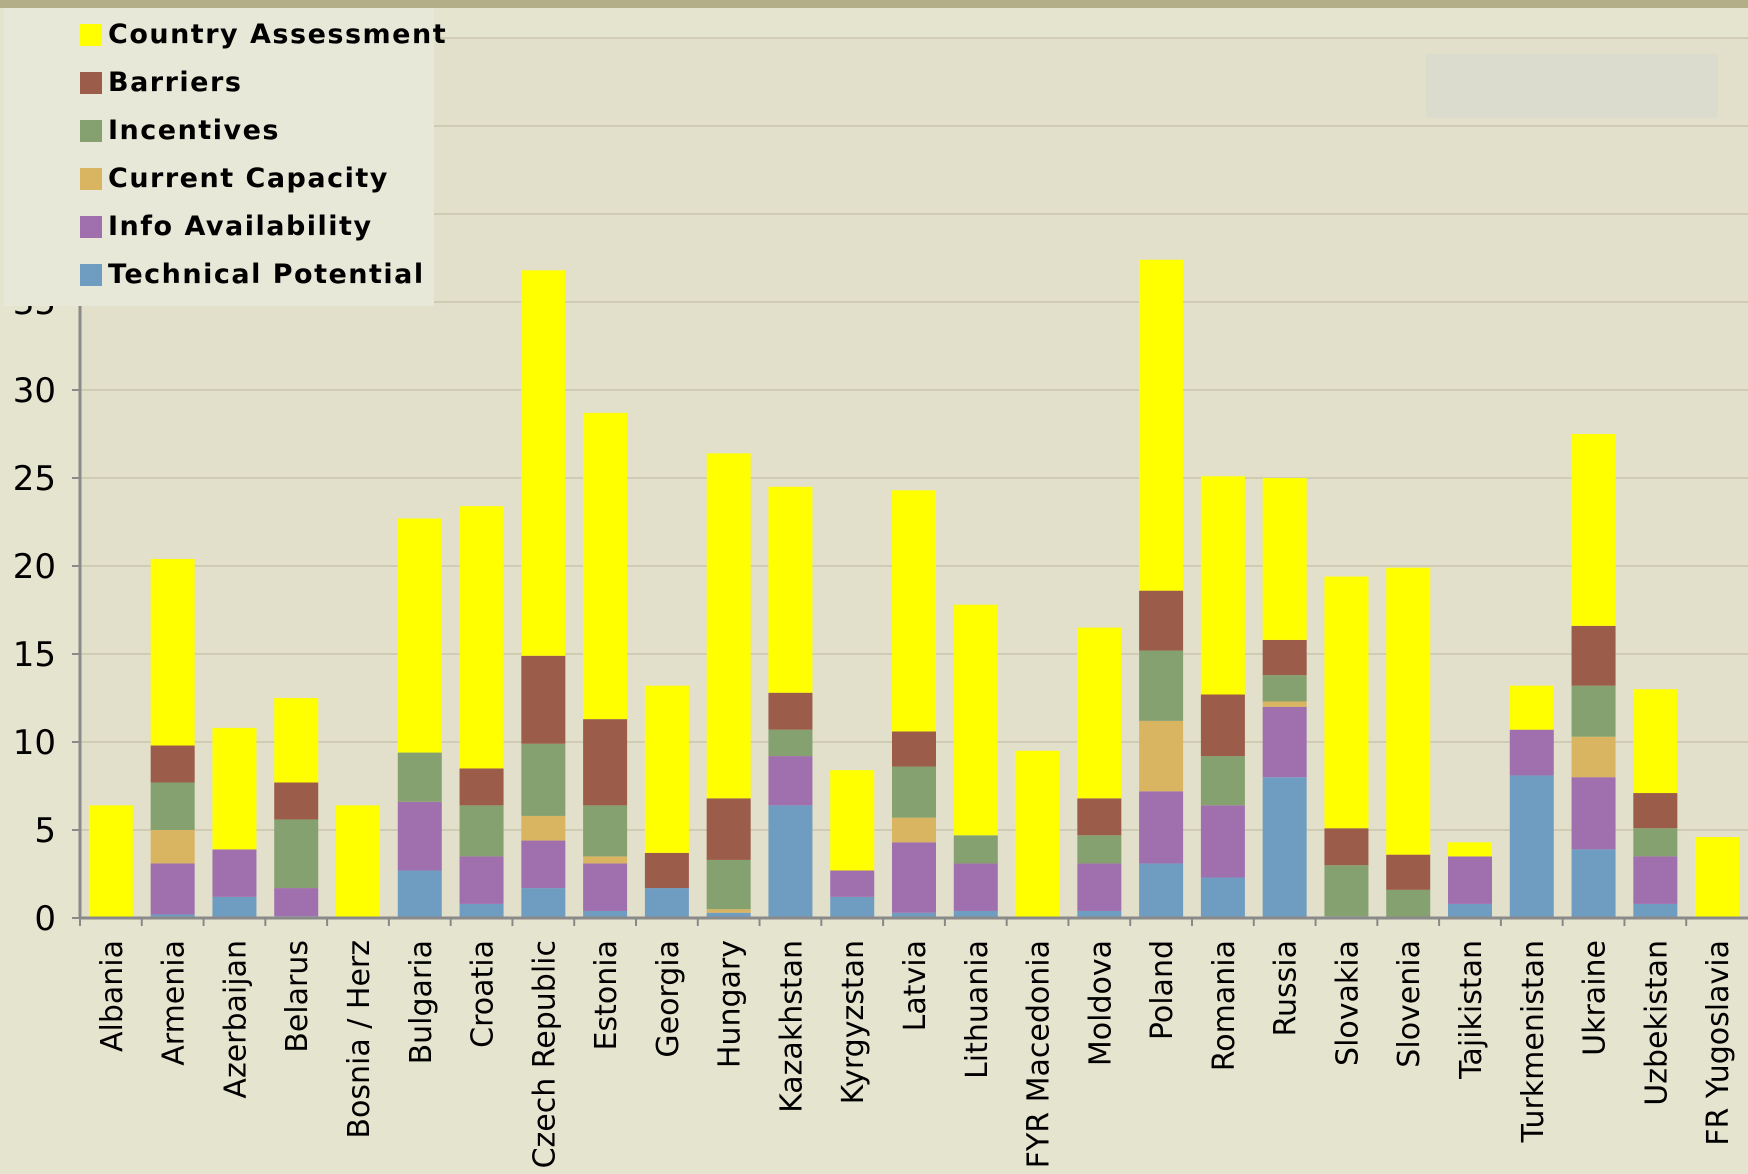  Describe the element at coordinates (1161, 890) in the screenshot. I see `bar-poland-technical-potential` at that location.